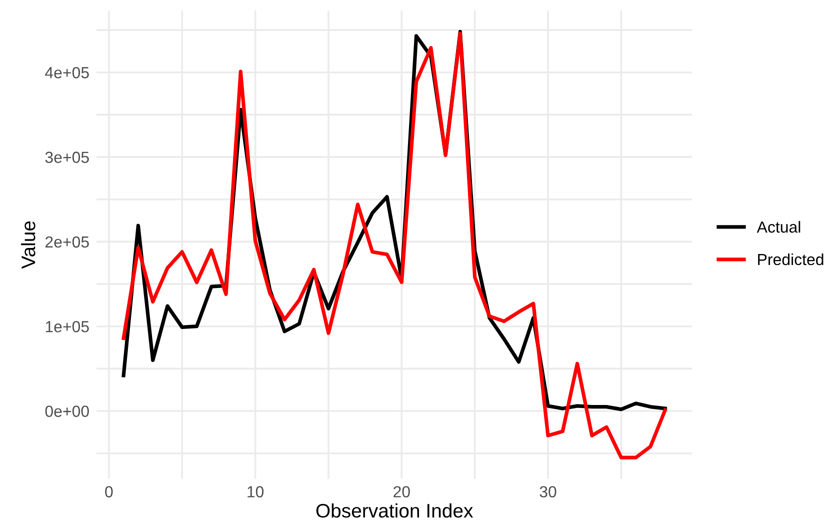  I want to click on y-tick-label: 1e+05, so click(67, 326).